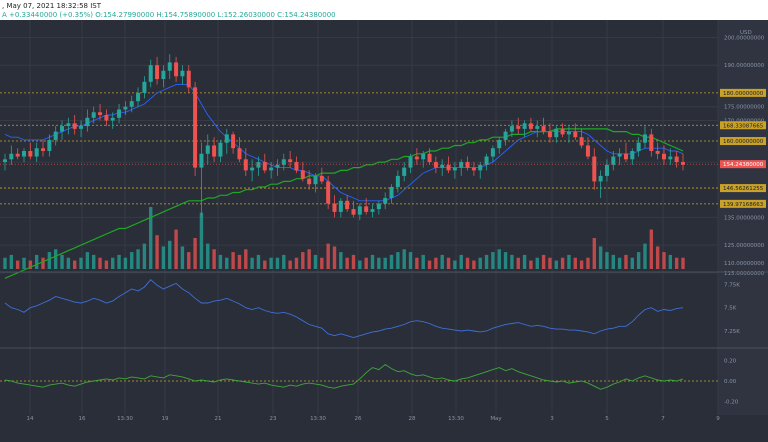 The image size is (768, 442). What do you see at coordinates (732, 332) in the screenshot?
I see `indicator1-tick-label: 7.25K` at bounding box center [732, 332].